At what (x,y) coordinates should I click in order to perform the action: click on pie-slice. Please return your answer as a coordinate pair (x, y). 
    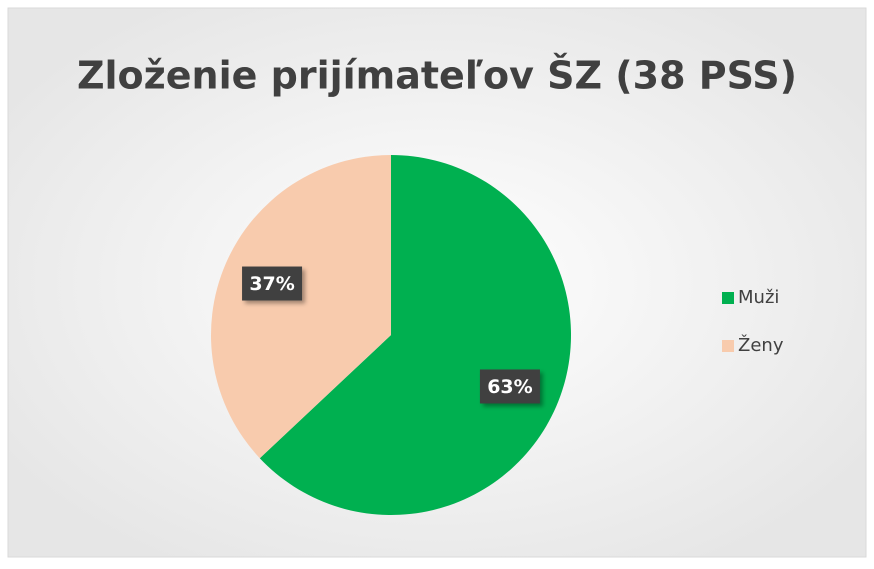
    Looking at the image, I should click on (300, 307).